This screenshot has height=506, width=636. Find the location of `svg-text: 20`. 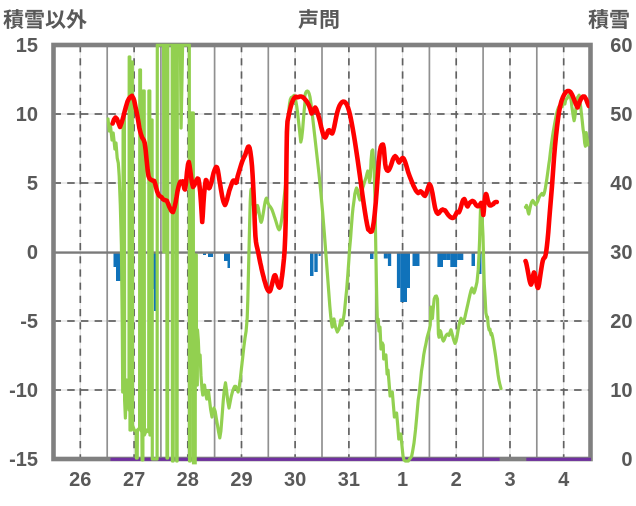

svg-text: 20 is located at coordinates (621, 322).